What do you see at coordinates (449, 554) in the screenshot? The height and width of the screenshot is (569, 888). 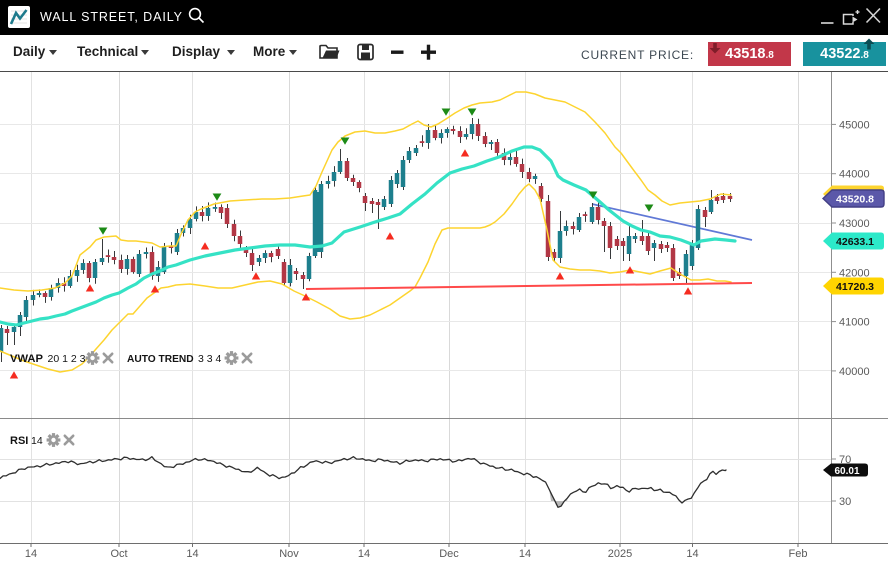 I see `svg-text: Dec` at bounding box center [449, 554].